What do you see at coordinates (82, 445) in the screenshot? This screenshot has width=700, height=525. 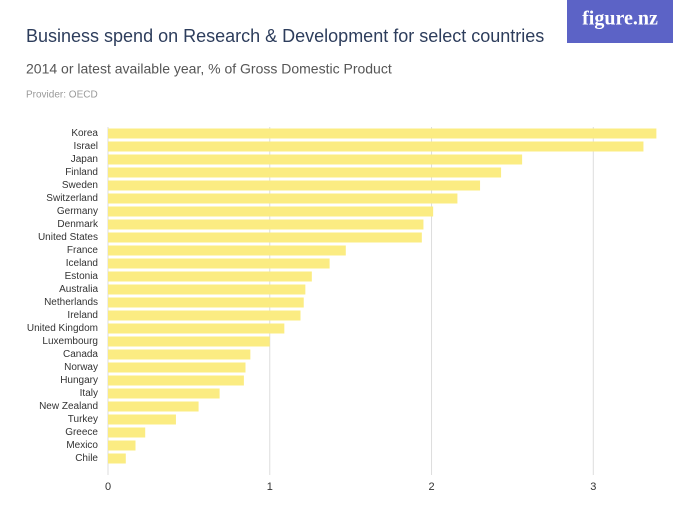 I see `y-tick-label: Mexico` at bounding box center [82, 445].